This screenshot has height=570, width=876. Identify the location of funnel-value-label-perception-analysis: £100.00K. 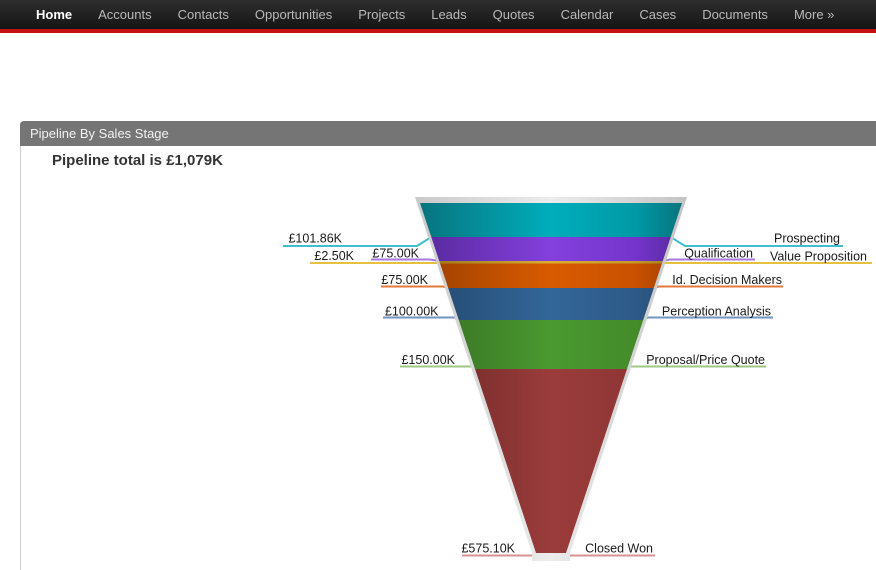
(412, 312).